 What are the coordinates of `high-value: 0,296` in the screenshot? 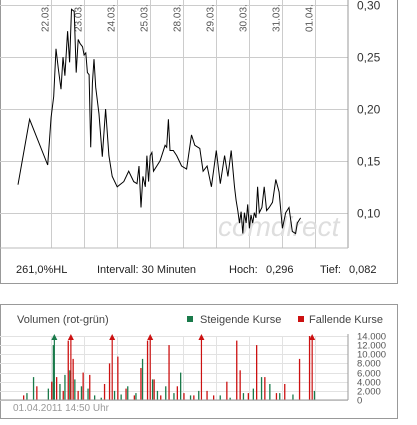 It's located at (280, 270).